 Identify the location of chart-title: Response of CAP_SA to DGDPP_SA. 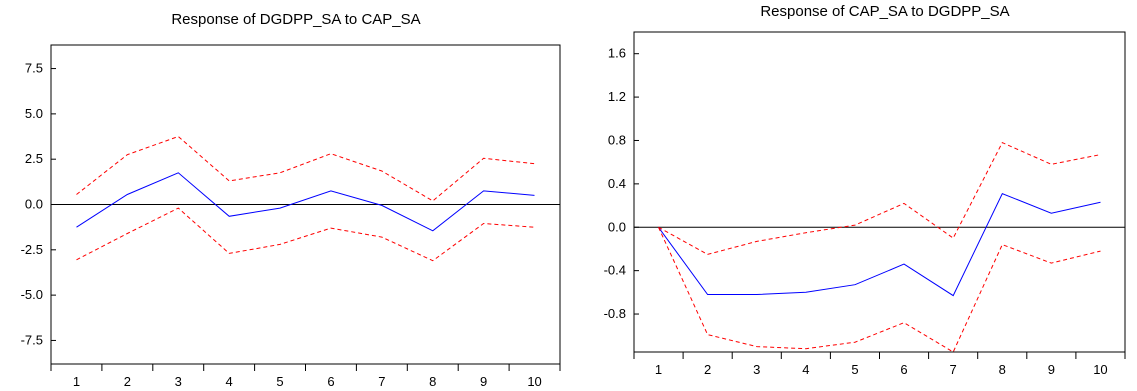
(884, 11).